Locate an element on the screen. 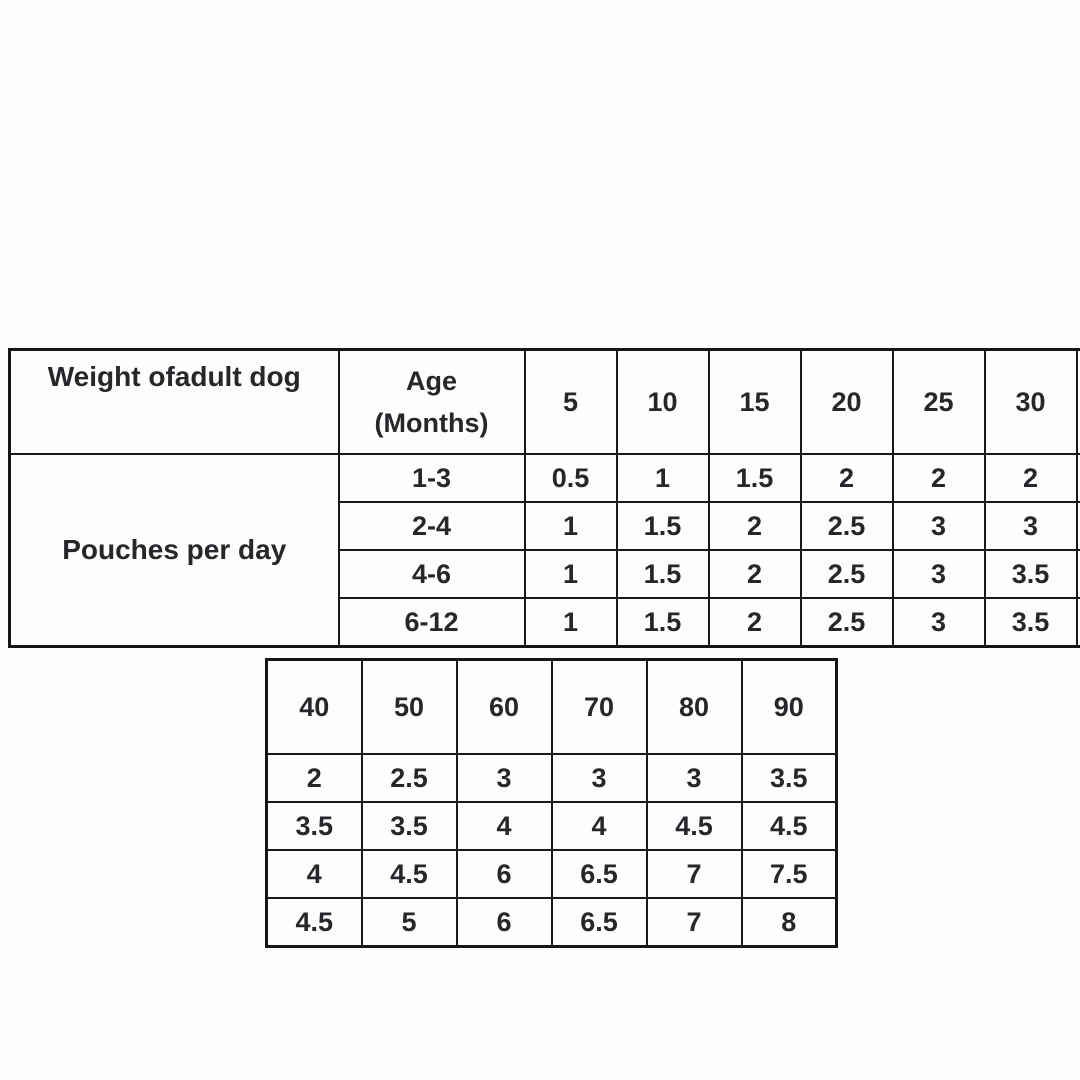 The image size is (1080, 1080). value-cell: 8 is located at coordinates (789, 922).